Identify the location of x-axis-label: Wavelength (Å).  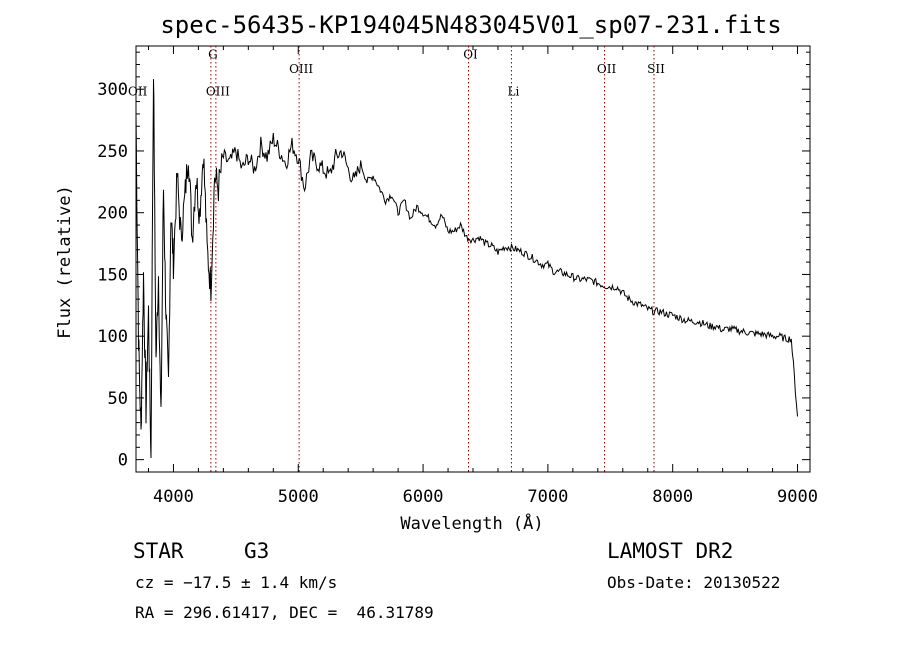
(471, 523).